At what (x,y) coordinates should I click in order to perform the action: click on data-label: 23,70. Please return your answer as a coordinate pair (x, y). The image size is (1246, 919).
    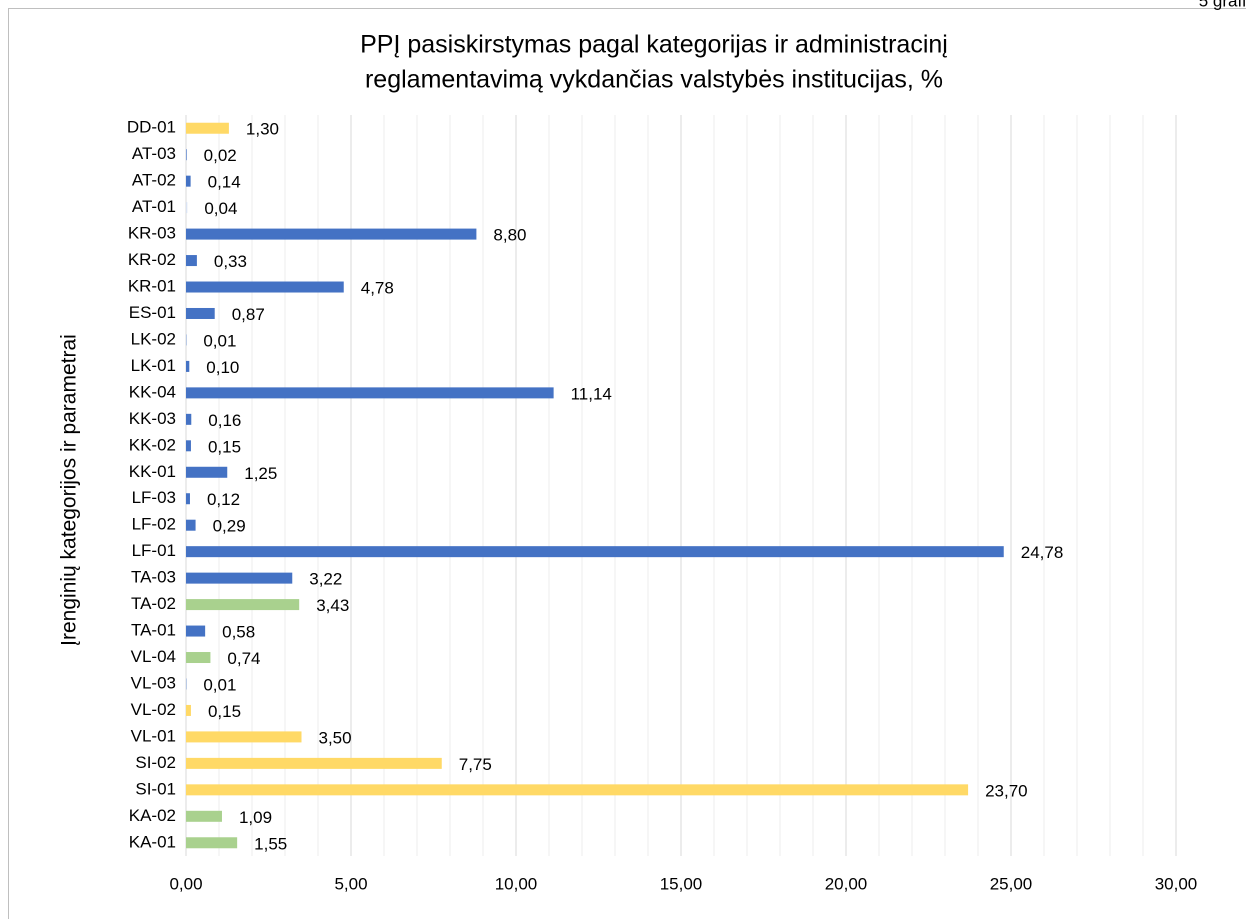
    Looking at the image, I should click on (1006, 790).